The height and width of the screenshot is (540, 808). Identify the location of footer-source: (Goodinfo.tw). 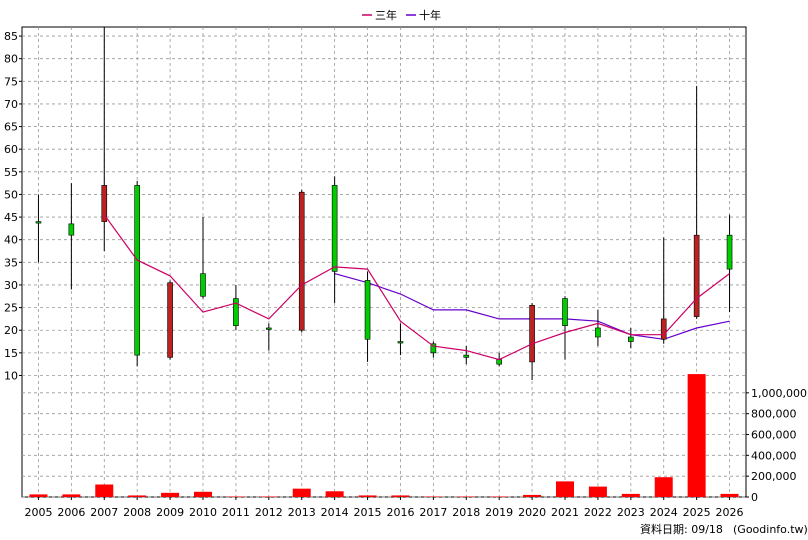
(770, 529).